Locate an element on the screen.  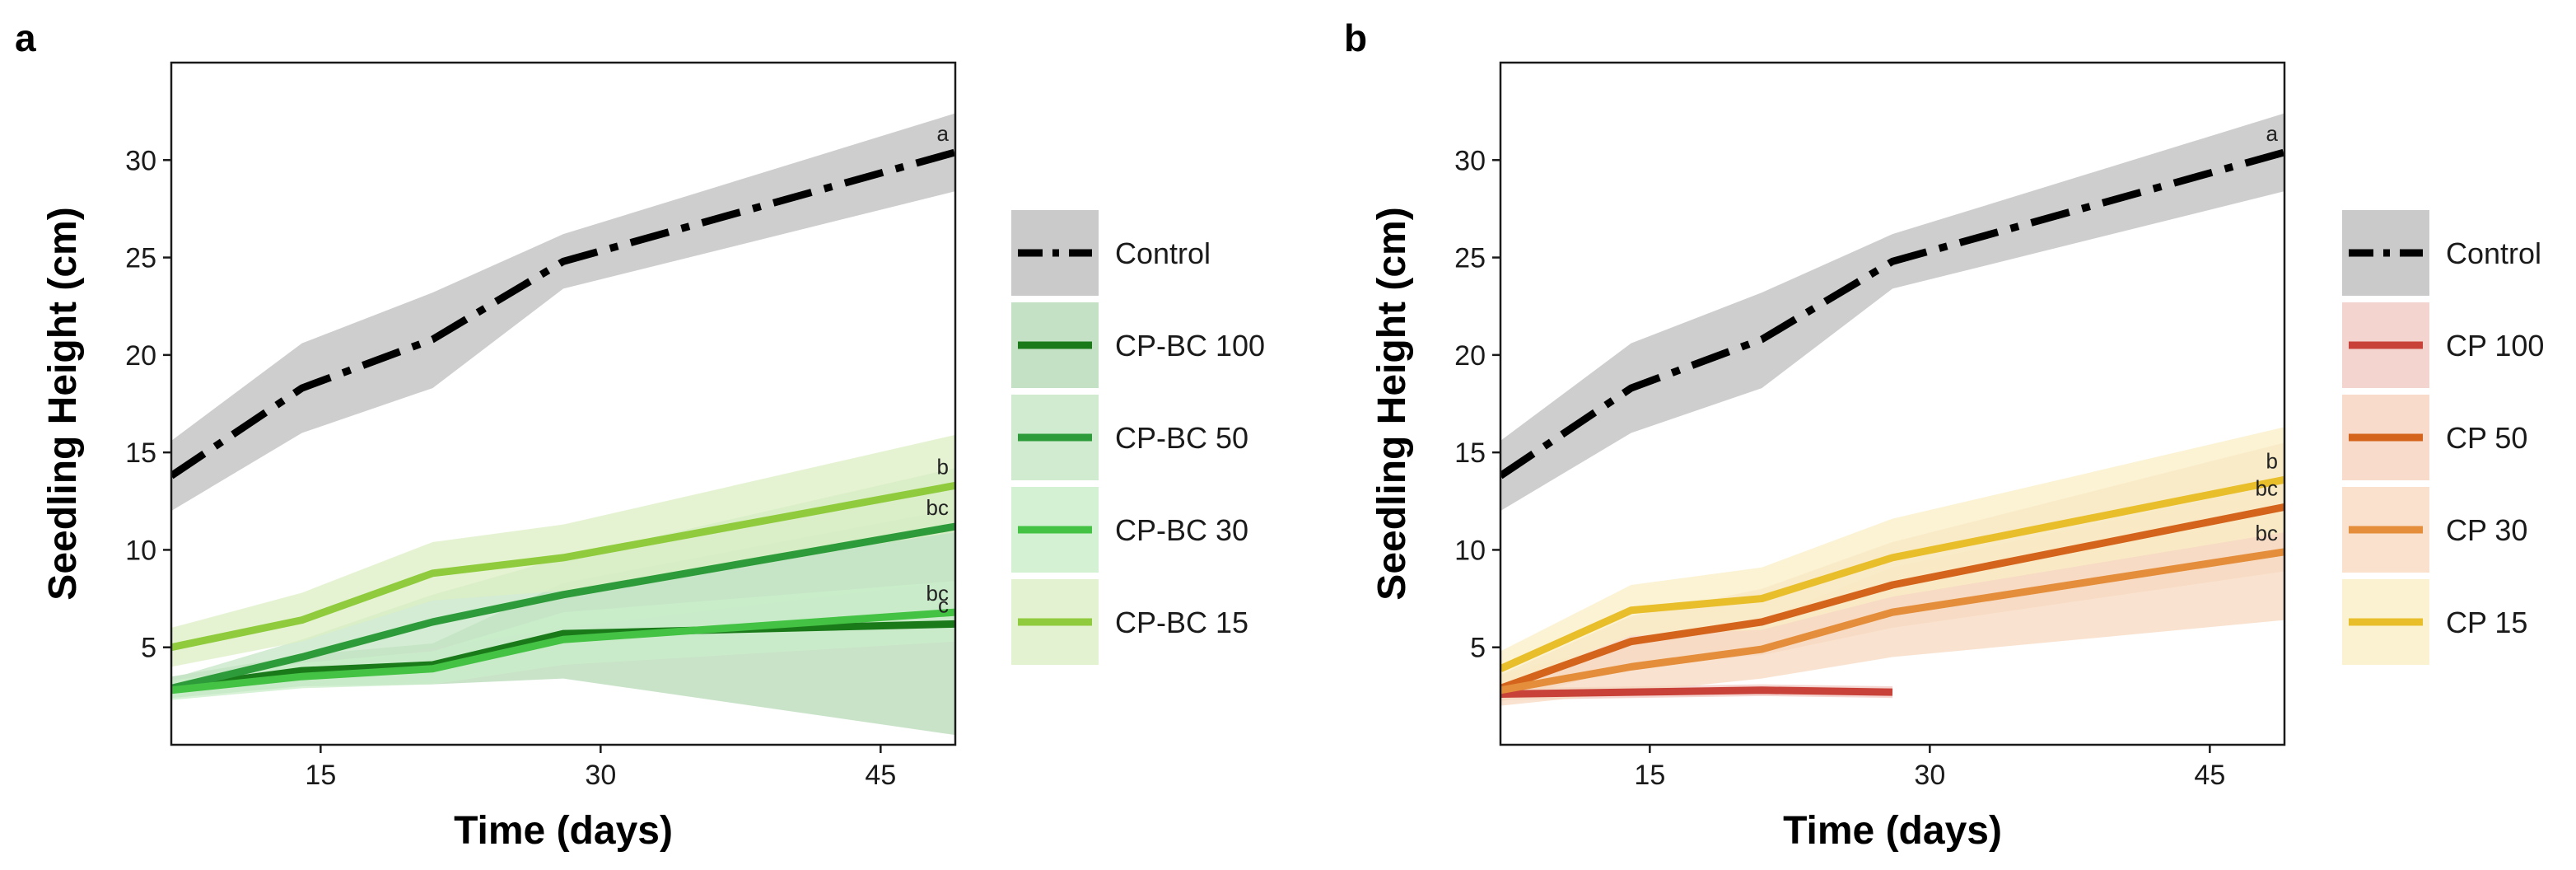
panel-letter-b: b is located at coordinates (1355, 37).